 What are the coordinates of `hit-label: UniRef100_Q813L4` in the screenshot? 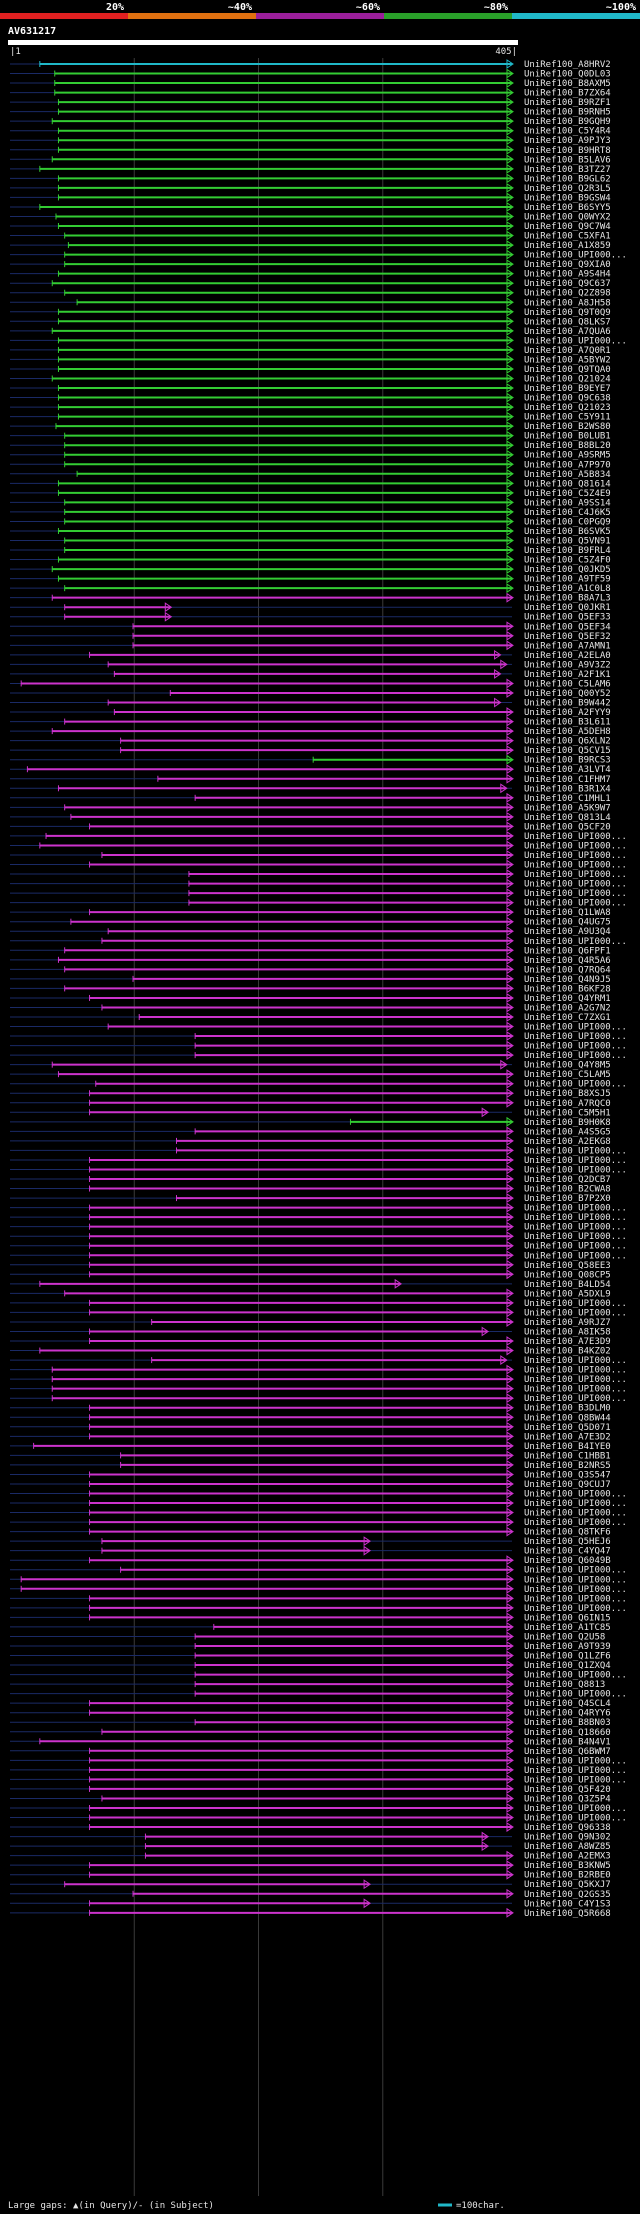 It's located at (567, 818).